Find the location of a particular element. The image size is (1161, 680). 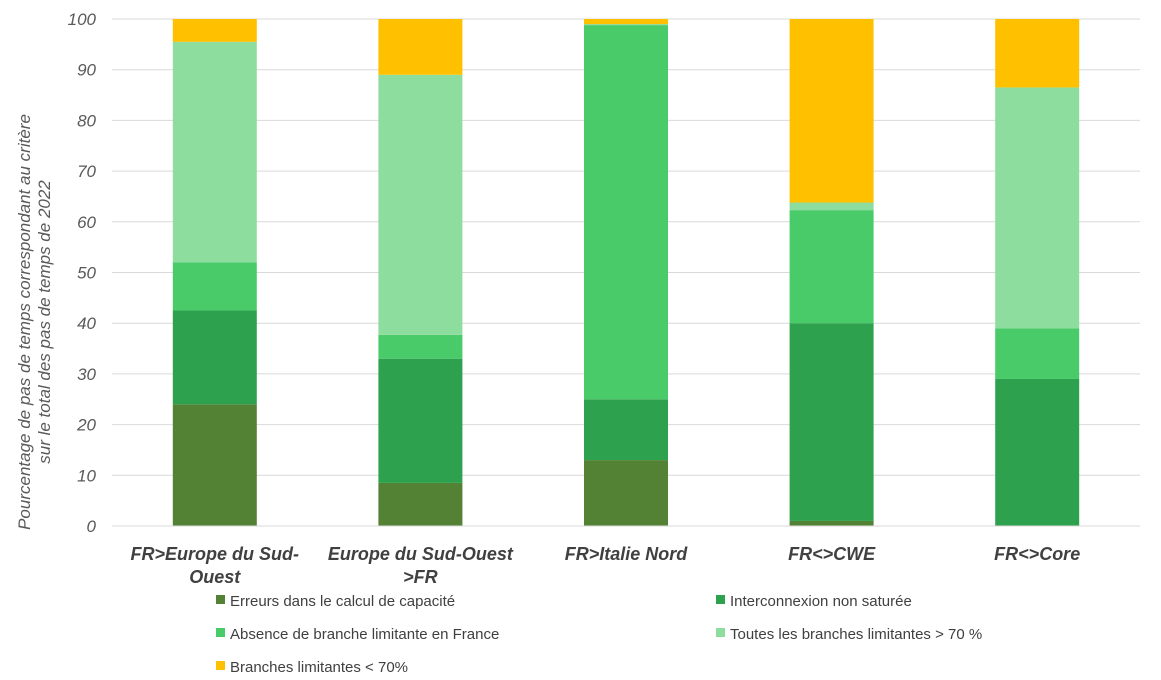

y-tick-label: 0 is located at coordinates (92, 526).